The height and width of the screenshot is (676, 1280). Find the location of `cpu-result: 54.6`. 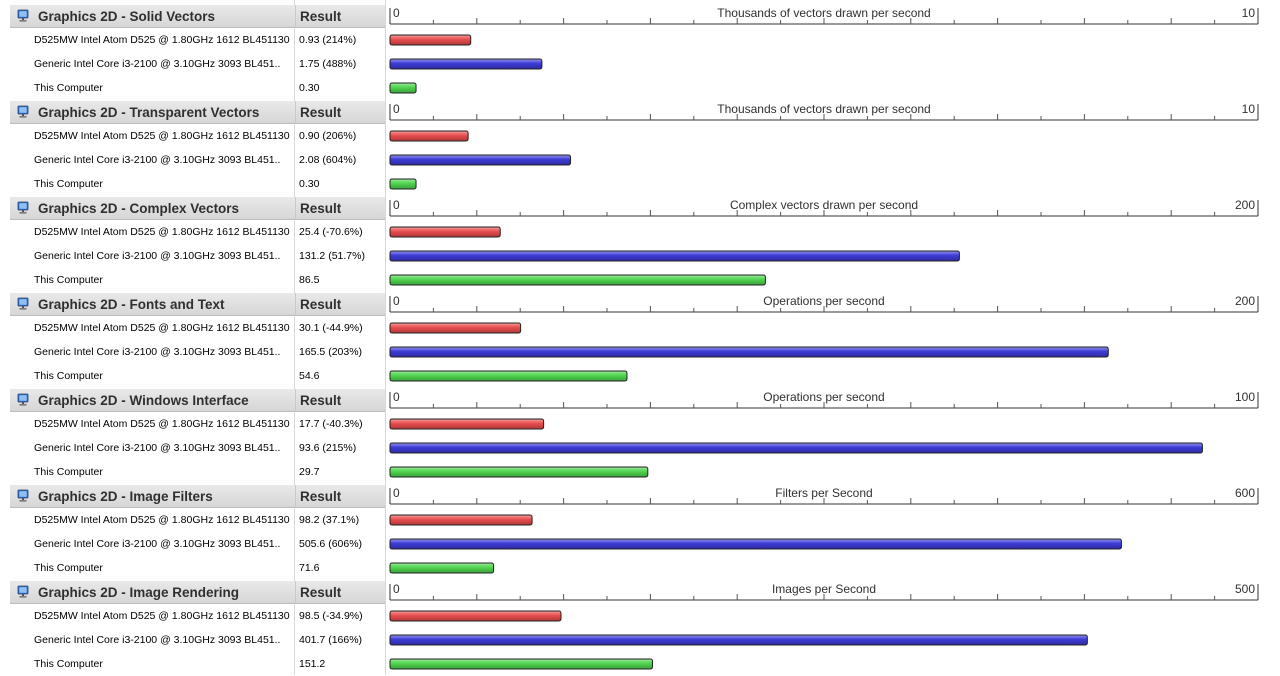

cpu-result: 54.6 is located at coordinates (309, 376).